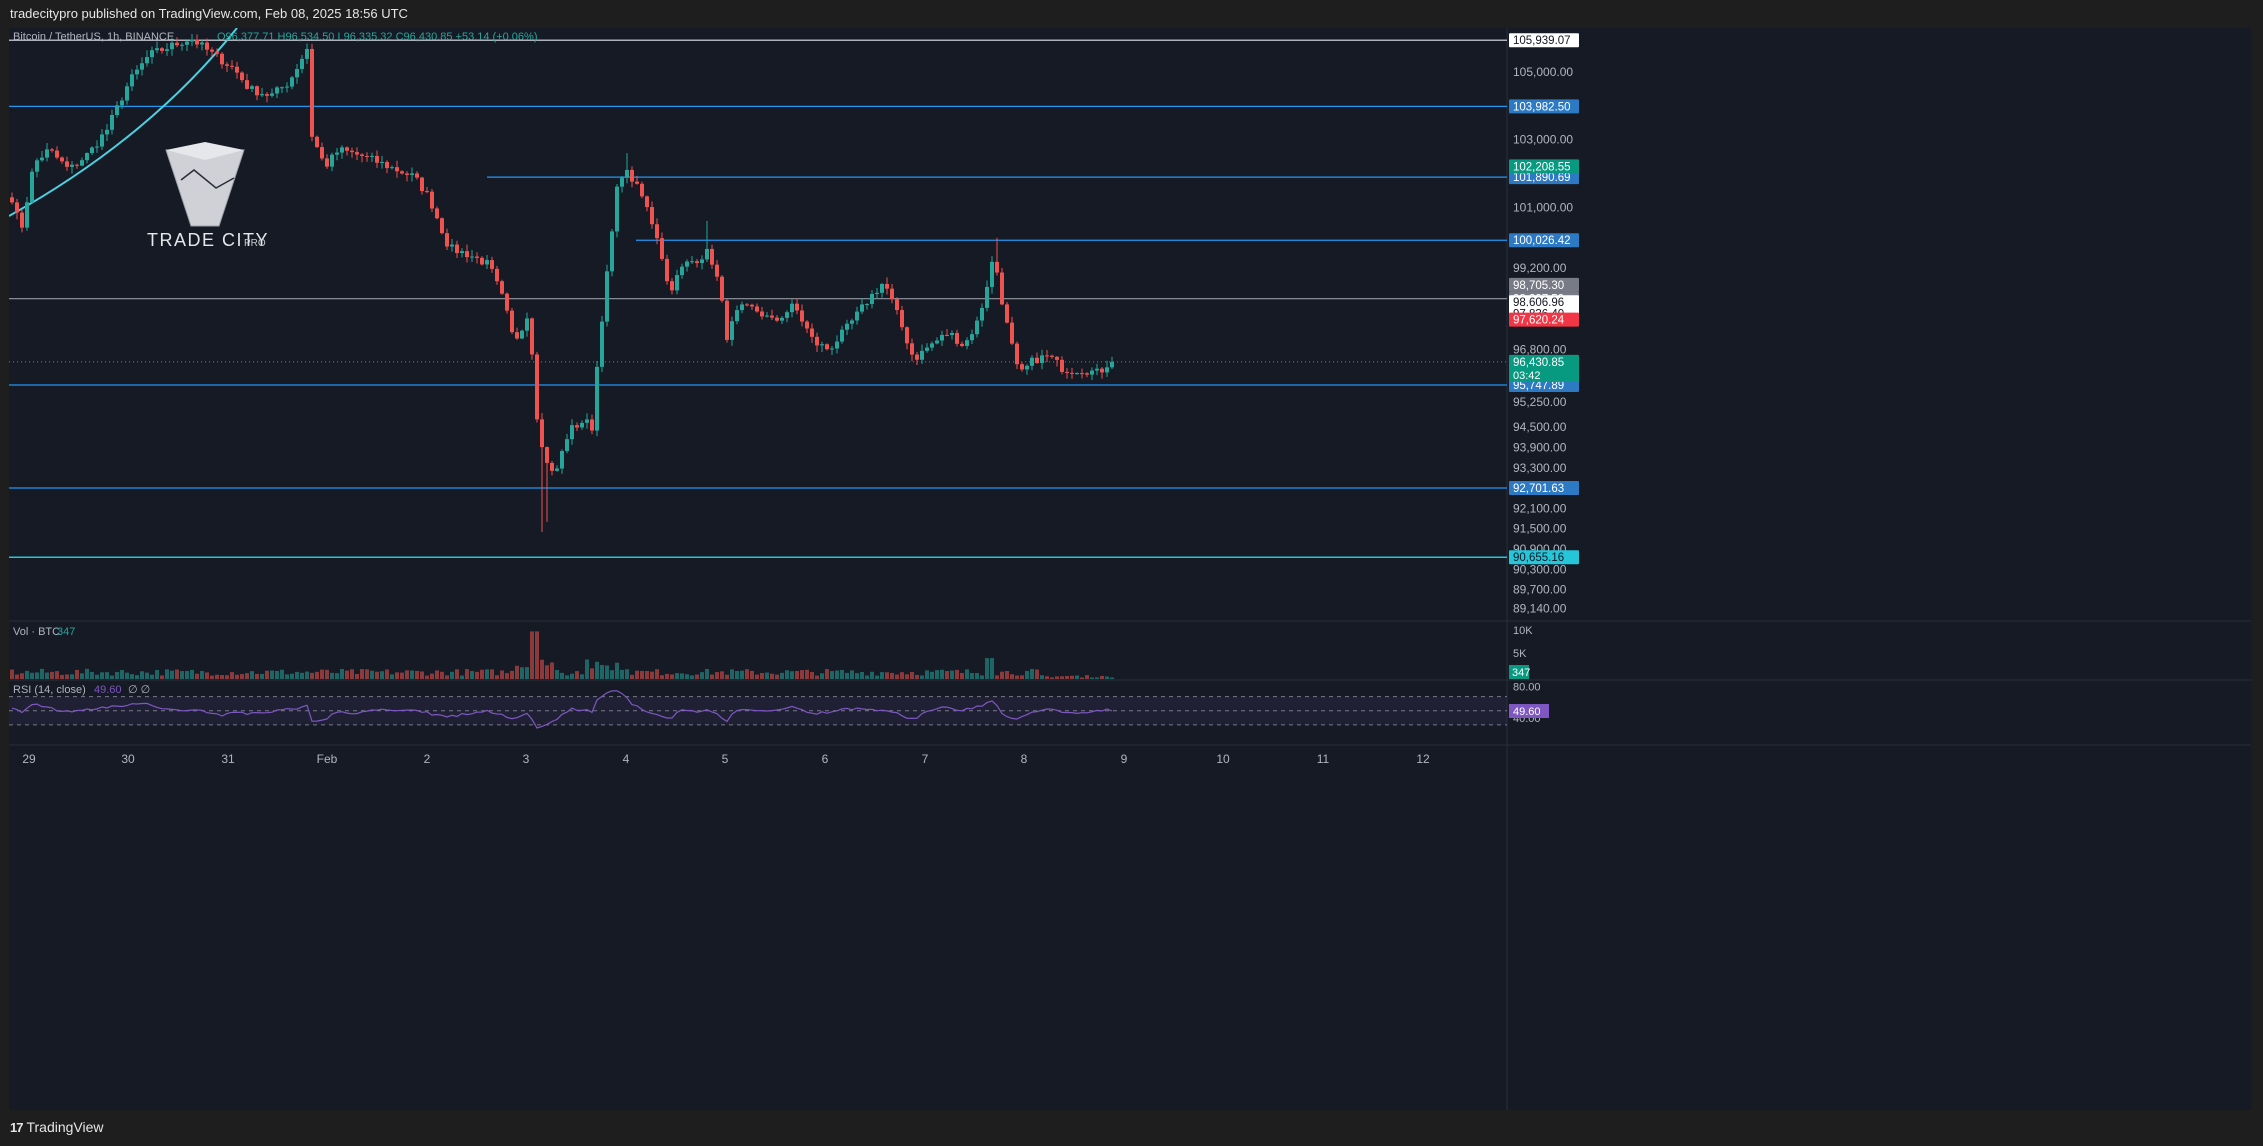  What do you see at coordinates (725, 759) in the screenshot?
I see `x-tick-label: 5` at bounding box center [725, 759].